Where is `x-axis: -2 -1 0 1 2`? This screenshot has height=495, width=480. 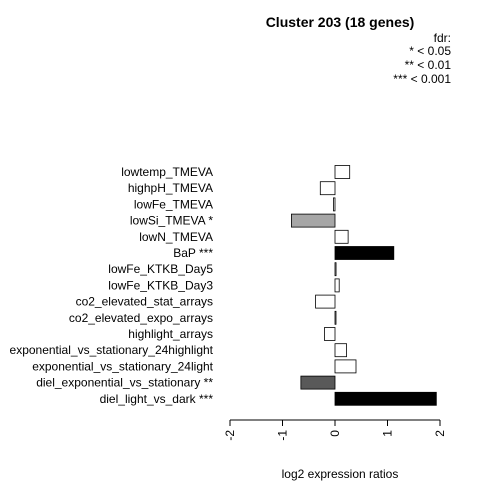
x-axis: -2 -1 0 1 2 is located at coordinates (335, 430).